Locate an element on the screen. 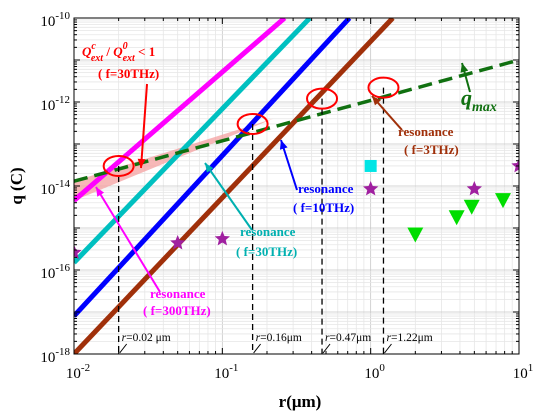  res300-label-1: resonance is located at coordinates (178, 293).